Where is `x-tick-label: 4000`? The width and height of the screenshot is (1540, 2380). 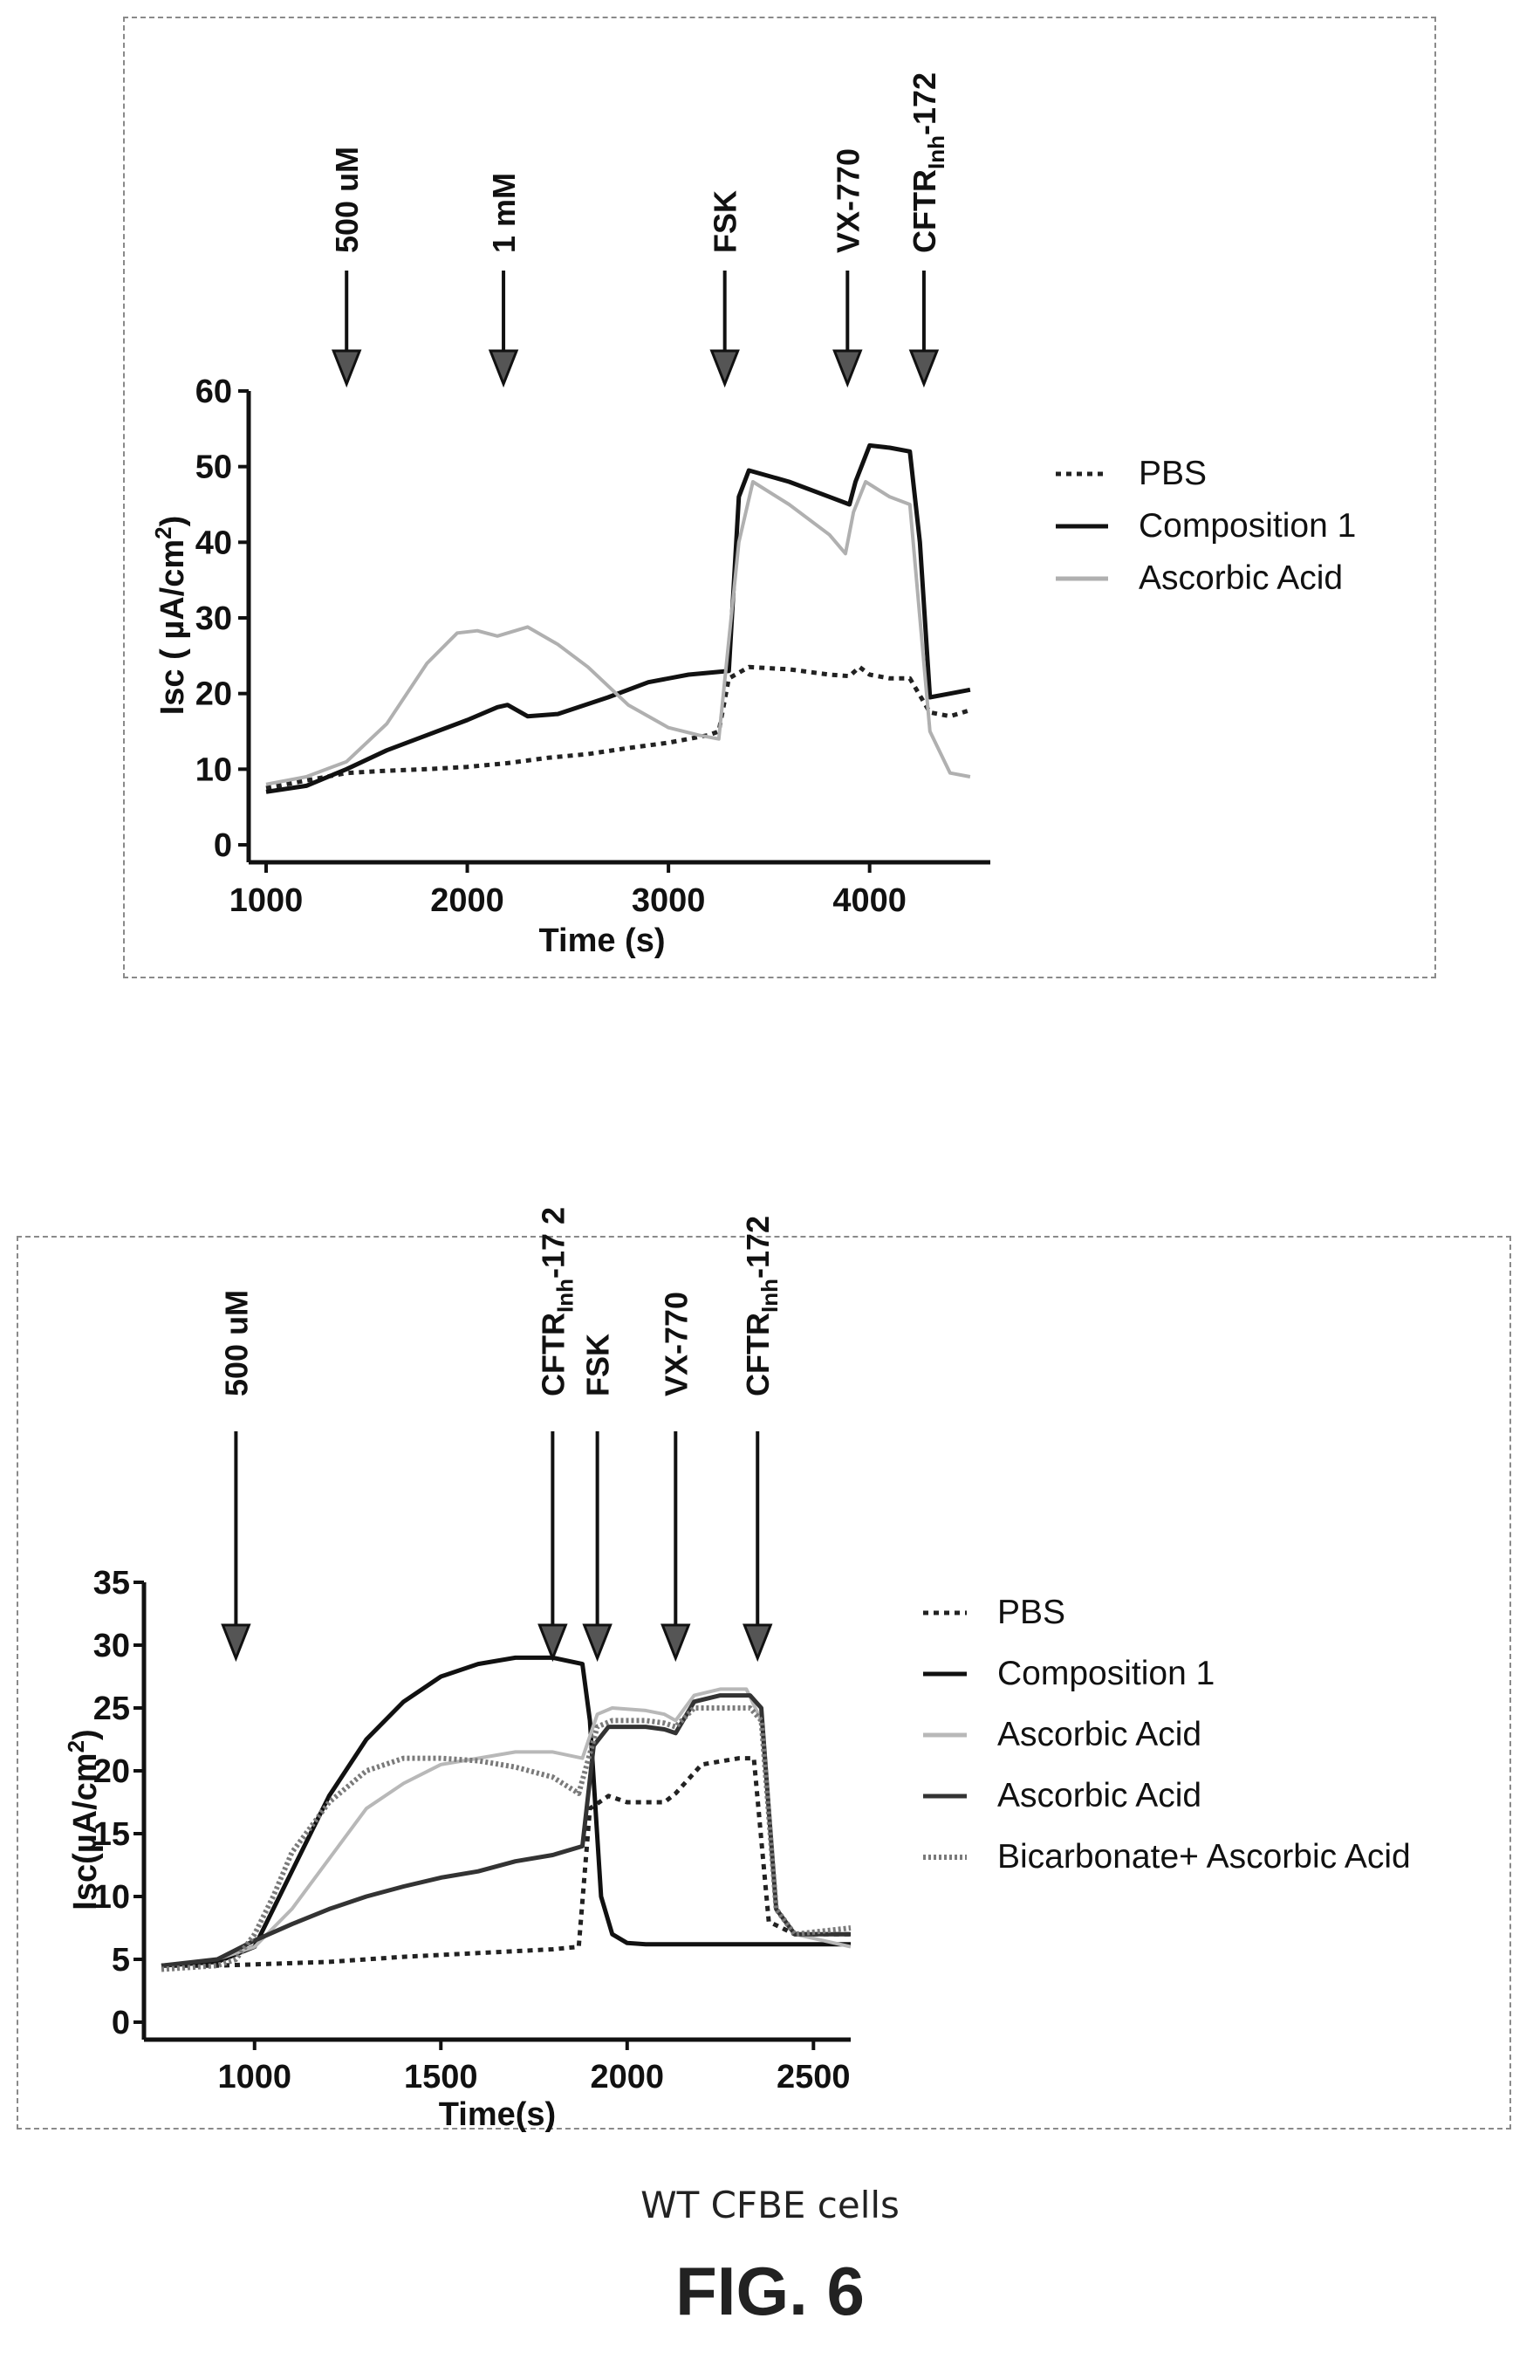
x-tick-label: 4000 is located at coordinates (869, 900).